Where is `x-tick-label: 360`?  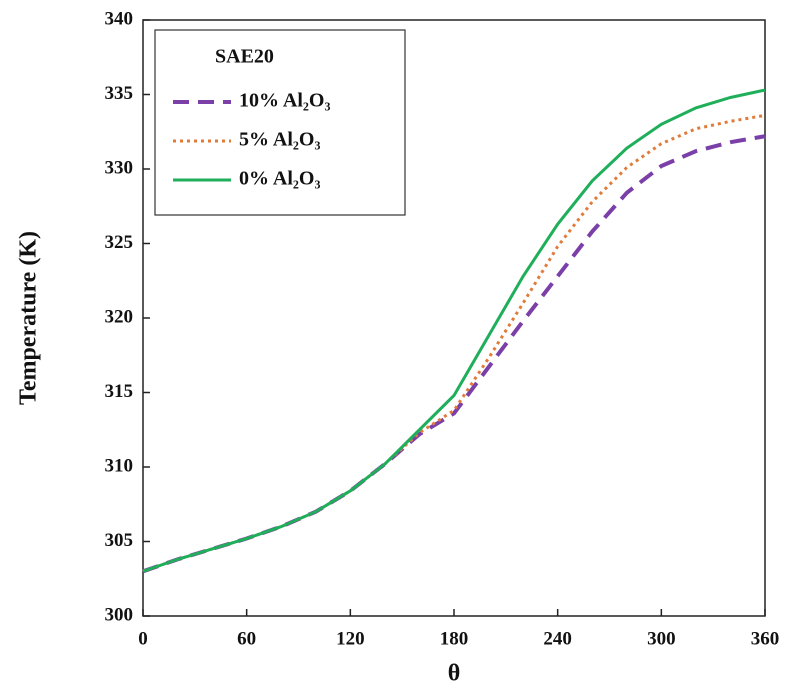
x-tick-label: 360 is located at coordinates (765, 638).